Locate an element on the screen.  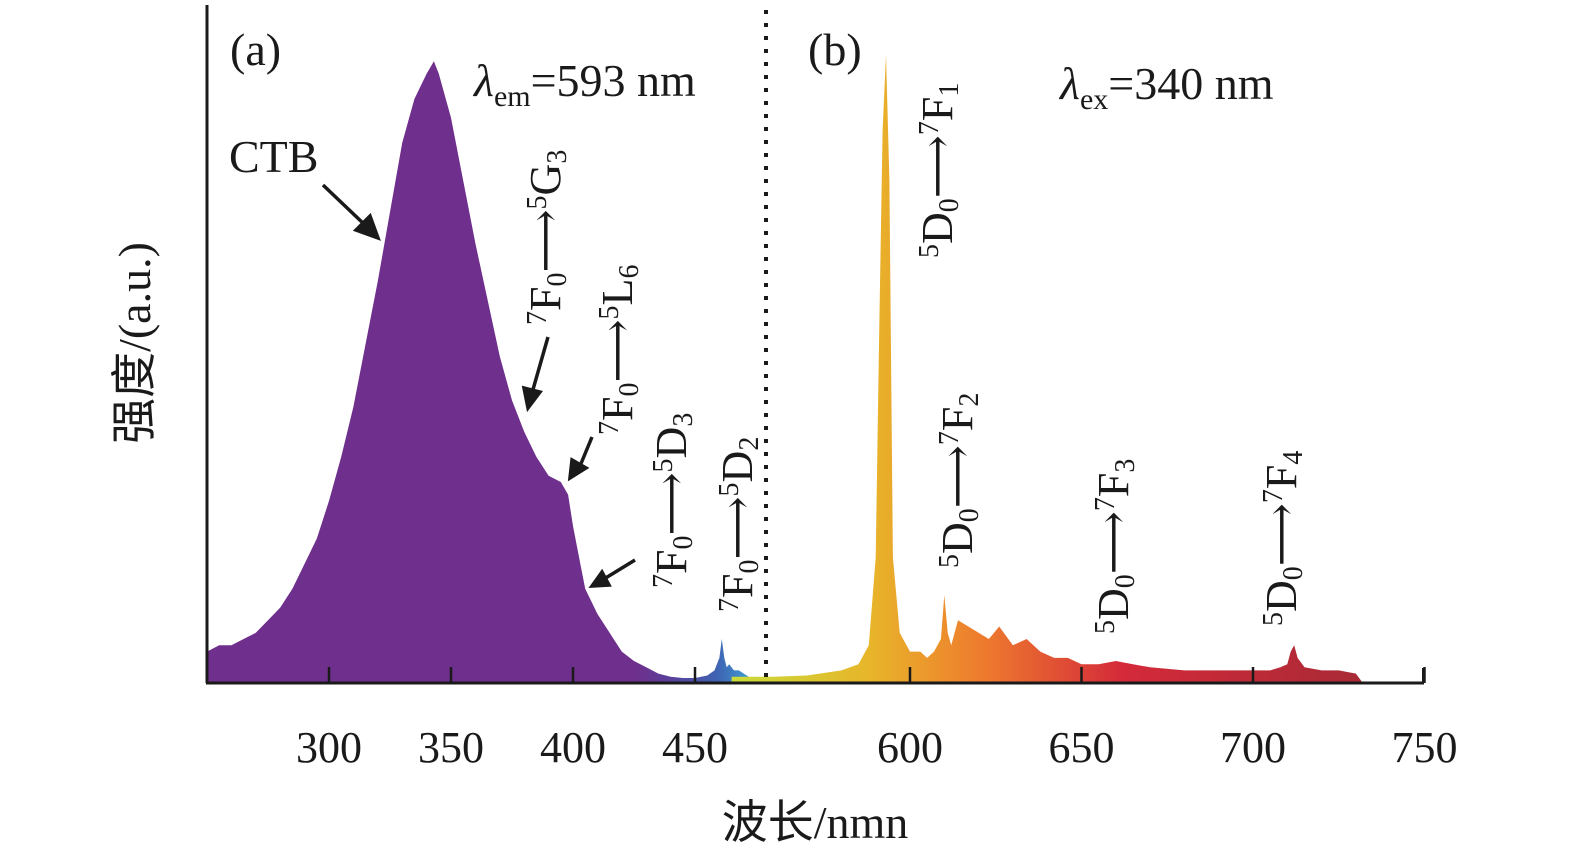
panel-a-condition: λem=593 nm is located at coordinates (584, 84).